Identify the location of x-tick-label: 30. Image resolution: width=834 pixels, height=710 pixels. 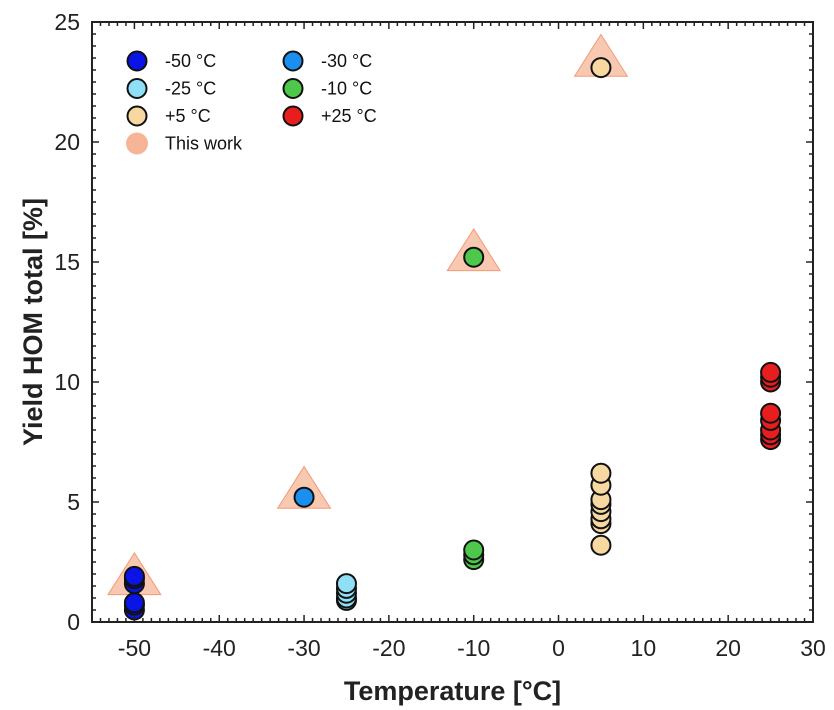
(813, 648).